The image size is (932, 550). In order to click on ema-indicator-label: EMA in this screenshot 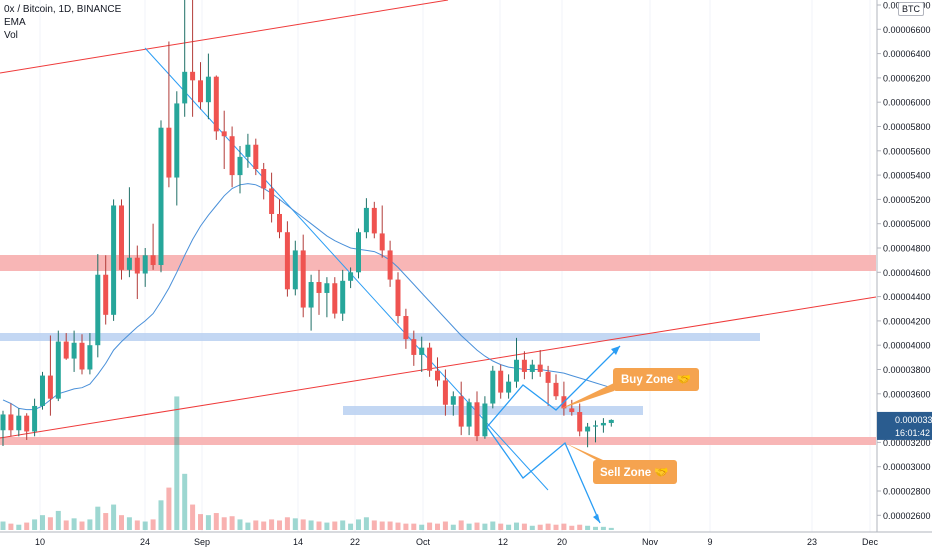, I will do `click(15, 22)`.